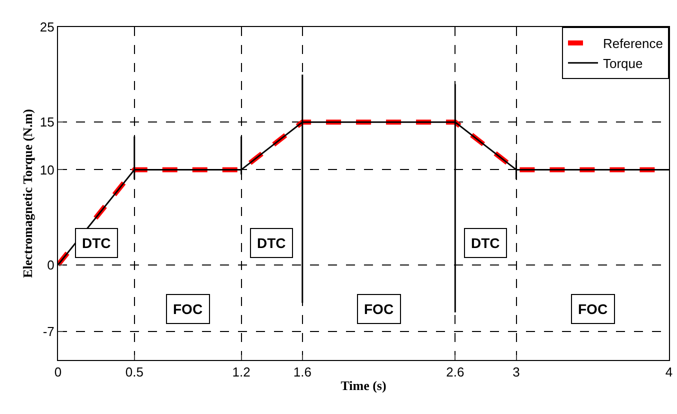  Describe the element at coordinates (241, 372) in the screenshot. I see `x-tick-label: 1.2` at that location.